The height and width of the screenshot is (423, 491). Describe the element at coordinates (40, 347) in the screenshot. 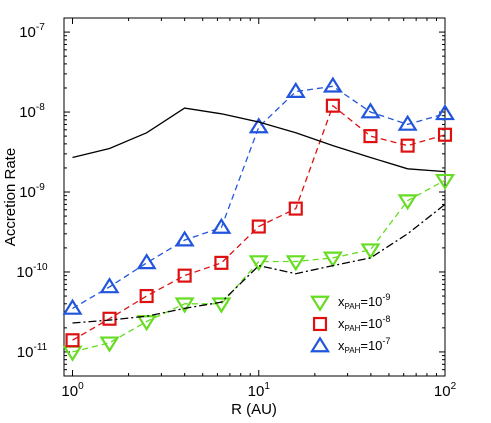

I see `y-tick-label-exponent: -11` at that location.